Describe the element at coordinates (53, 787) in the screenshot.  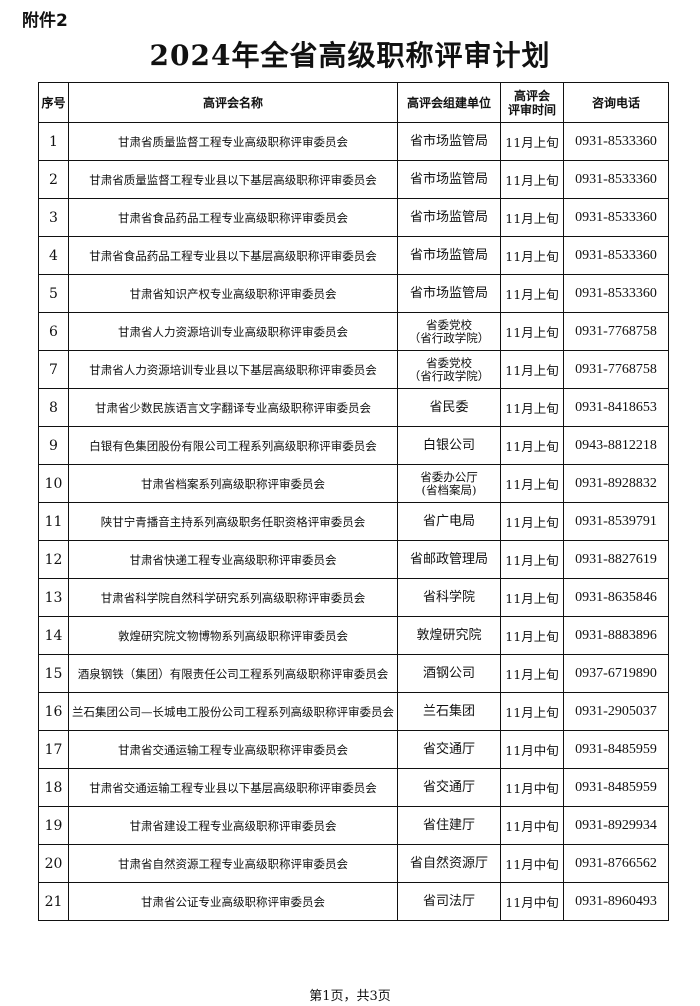
I see `row-number: 18` at that location.